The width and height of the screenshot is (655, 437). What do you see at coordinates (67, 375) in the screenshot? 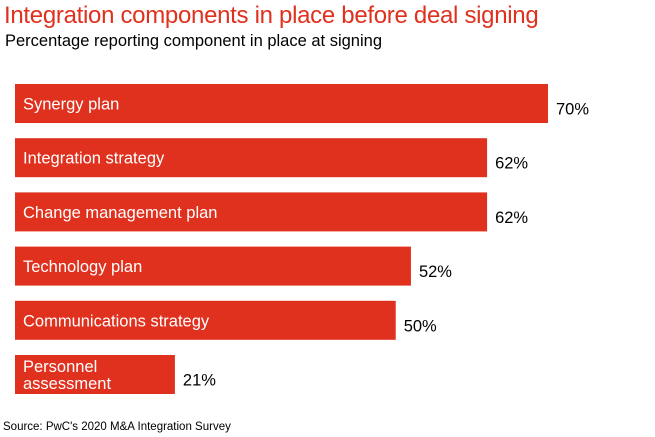
I see `category-label: Personnel assessment` at bounding box center [67, 375].